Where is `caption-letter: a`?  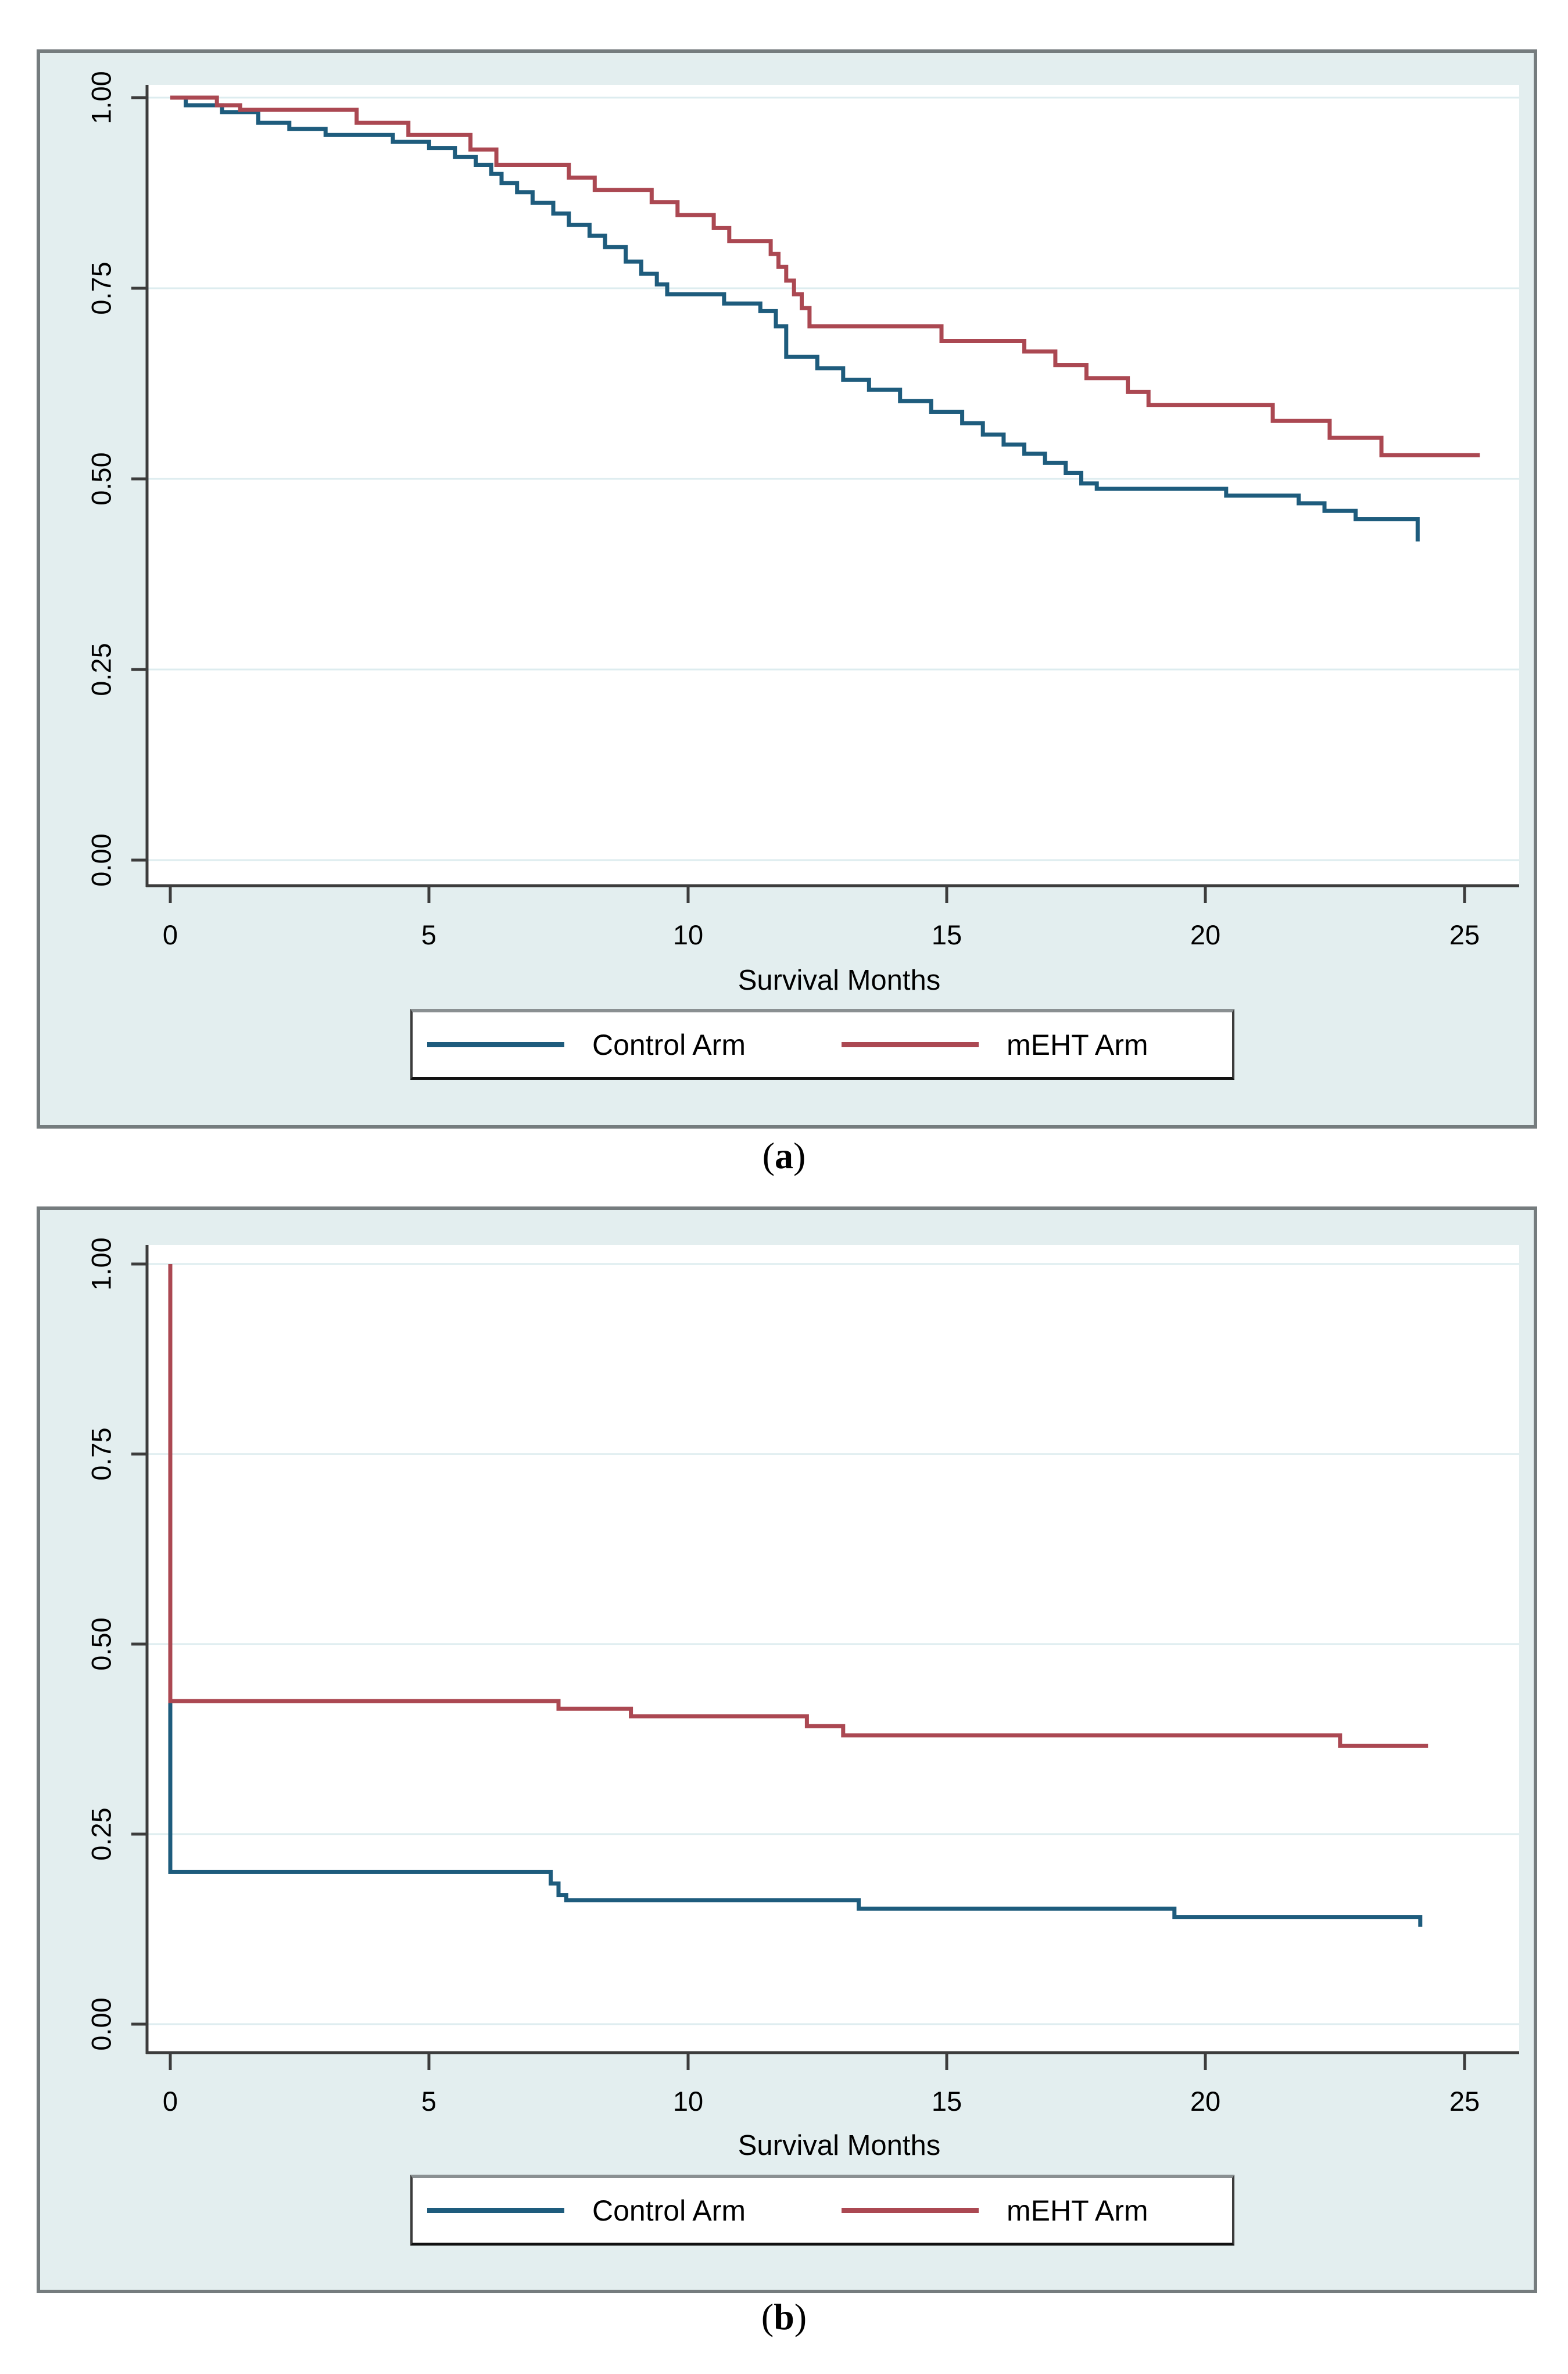
caption-letter: a is located at coordinates (784, 1155).